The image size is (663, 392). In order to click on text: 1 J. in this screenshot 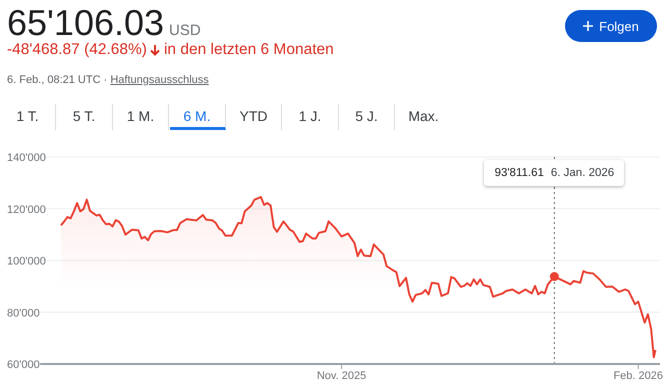, I will do `click(310, 117)`.